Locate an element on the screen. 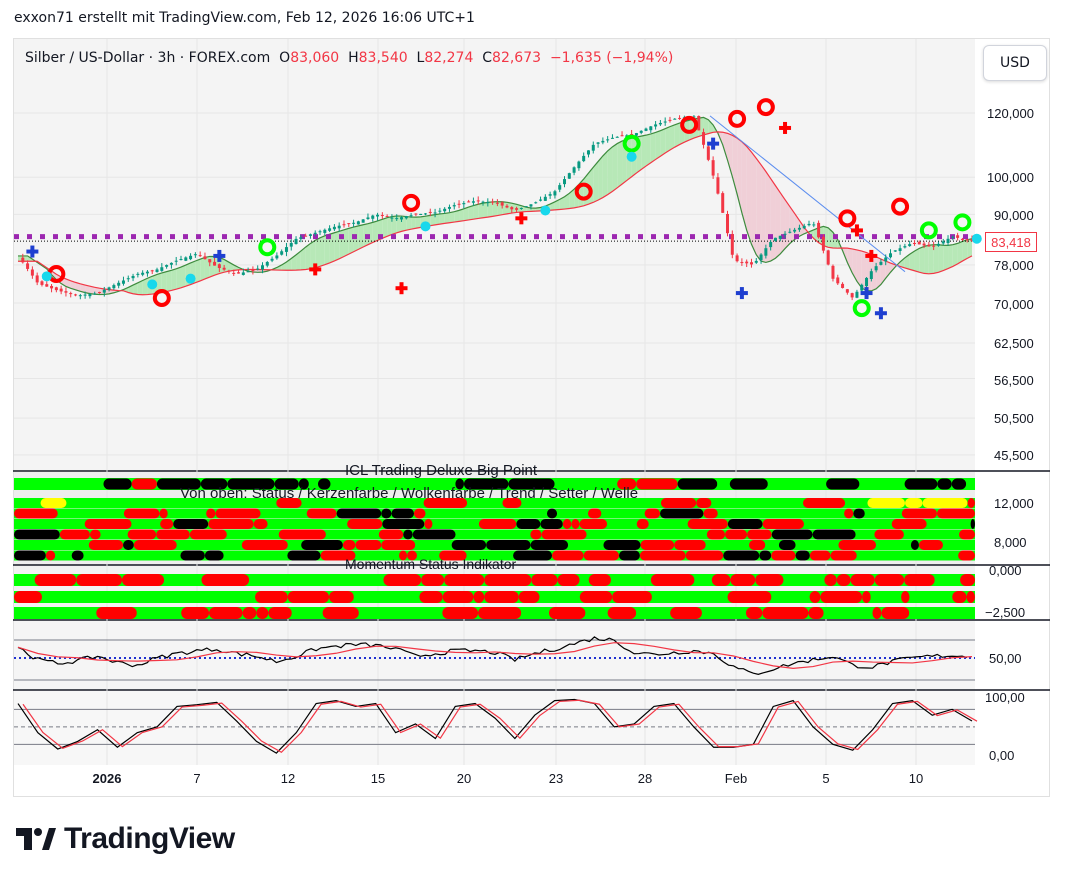  big-point-title: ICL Trading Deluxe Big Point is located at coordinates (441, 470).